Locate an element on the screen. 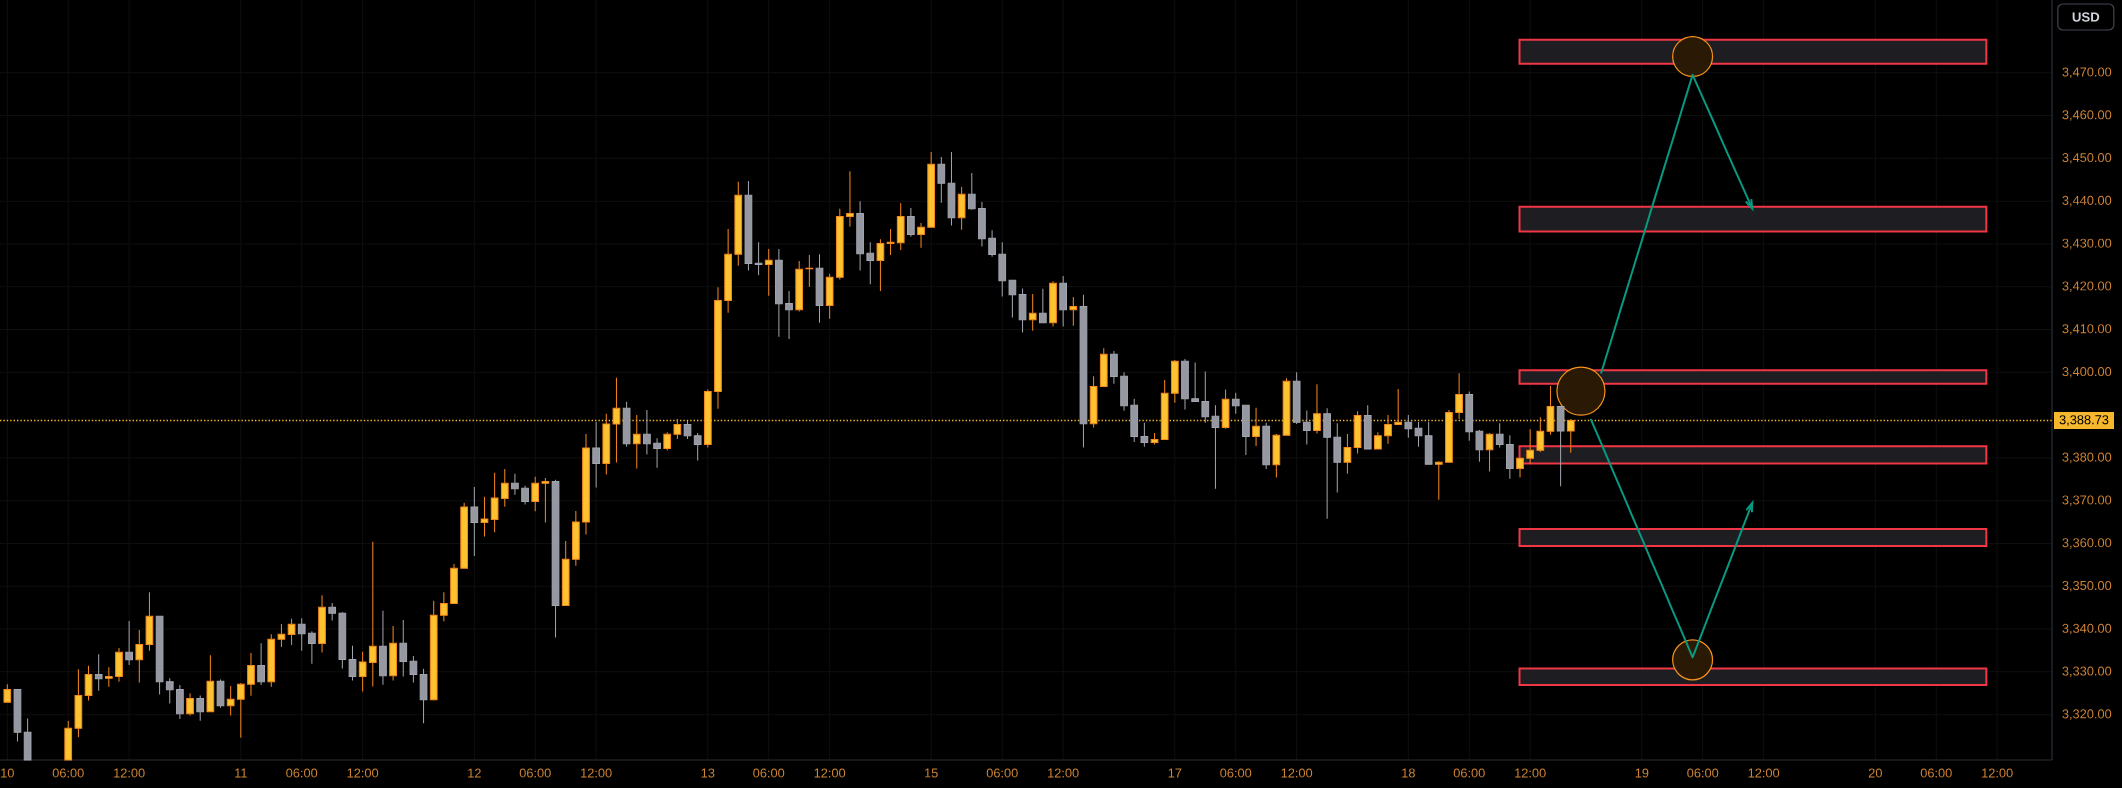 The width and height of the screenshot is (2122, 788). y-tick-label: 3,430.00 is located at coordinates (2087, 244).